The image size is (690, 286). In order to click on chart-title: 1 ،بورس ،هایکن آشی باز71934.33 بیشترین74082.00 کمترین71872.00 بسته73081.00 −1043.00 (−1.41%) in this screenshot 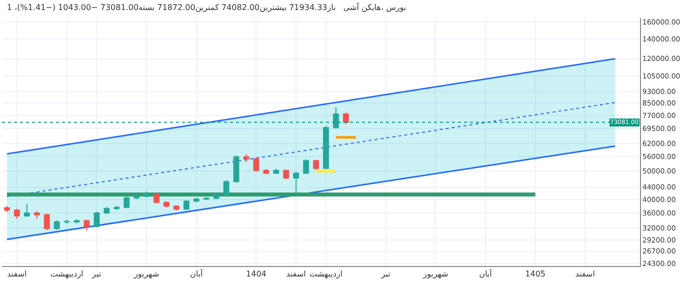, I will do `click(206, 7)`.